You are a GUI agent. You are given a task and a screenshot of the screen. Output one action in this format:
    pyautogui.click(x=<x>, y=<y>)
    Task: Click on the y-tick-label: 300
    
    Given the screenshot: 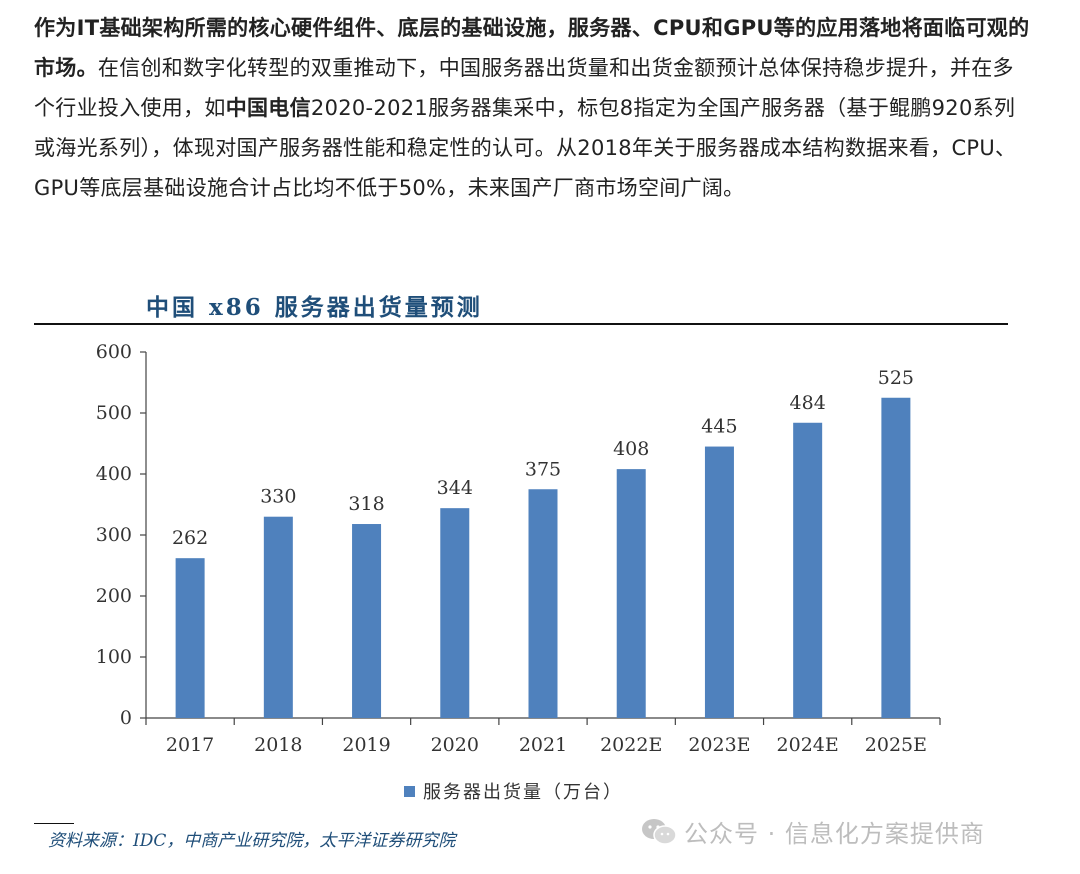 What is the action you would take?
    pyautogui.click(x=114, y=535)
    